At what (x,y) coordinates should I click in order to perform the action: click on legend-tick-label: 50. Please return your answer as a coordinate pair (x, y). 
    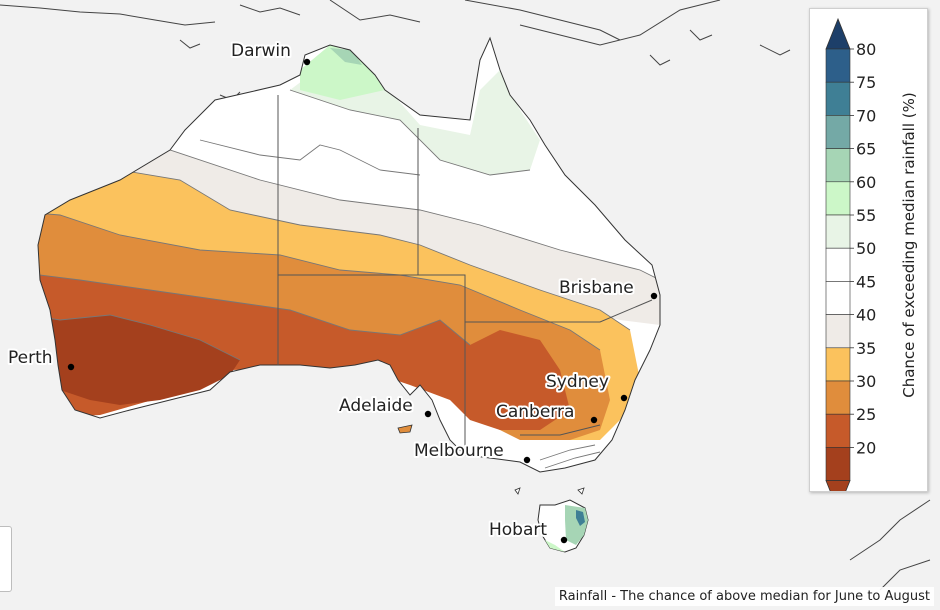
    Looking at the image, I should click on (866, 248).